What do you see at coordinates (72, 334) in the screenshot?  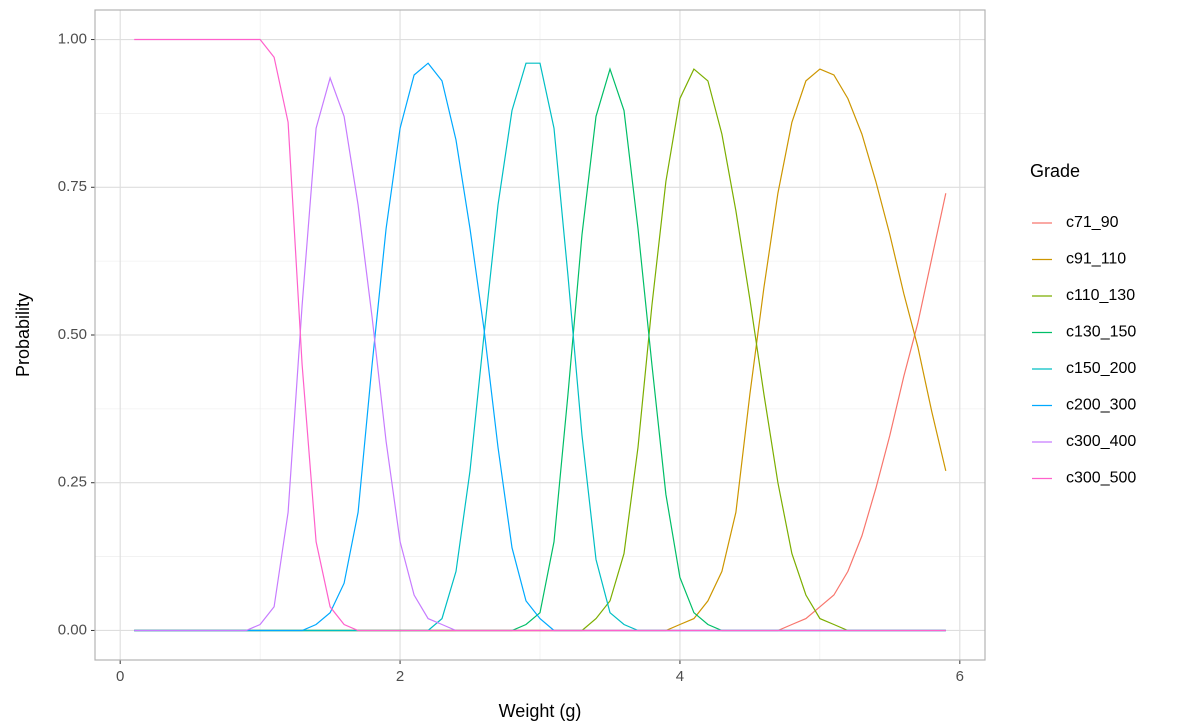 I see `y-tick-label: 0.50` at bounding box center [72, 334].